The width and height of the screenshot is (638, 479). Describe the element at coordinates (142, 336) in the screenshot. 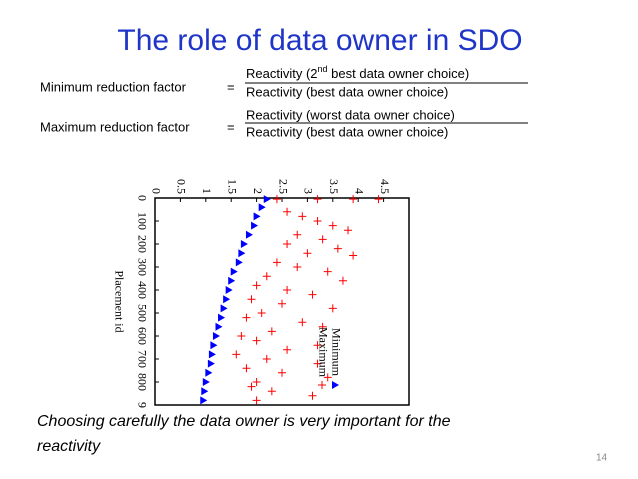

I see `x-tick-label: 600` at that location.